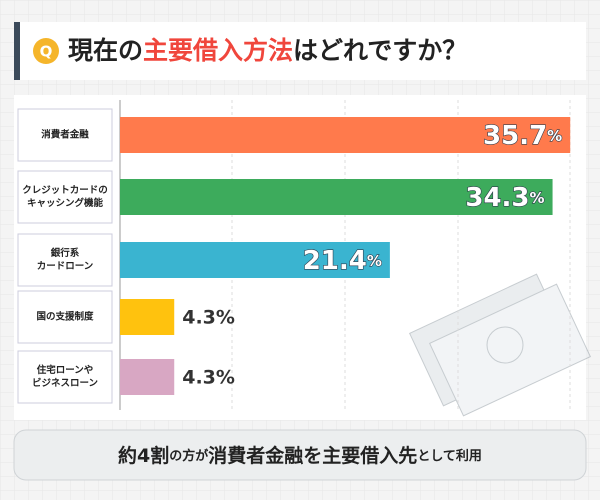  Describe the element at coordinates (380, 50) in the screenshot. I see `title-part: はどれですか？` at that location.